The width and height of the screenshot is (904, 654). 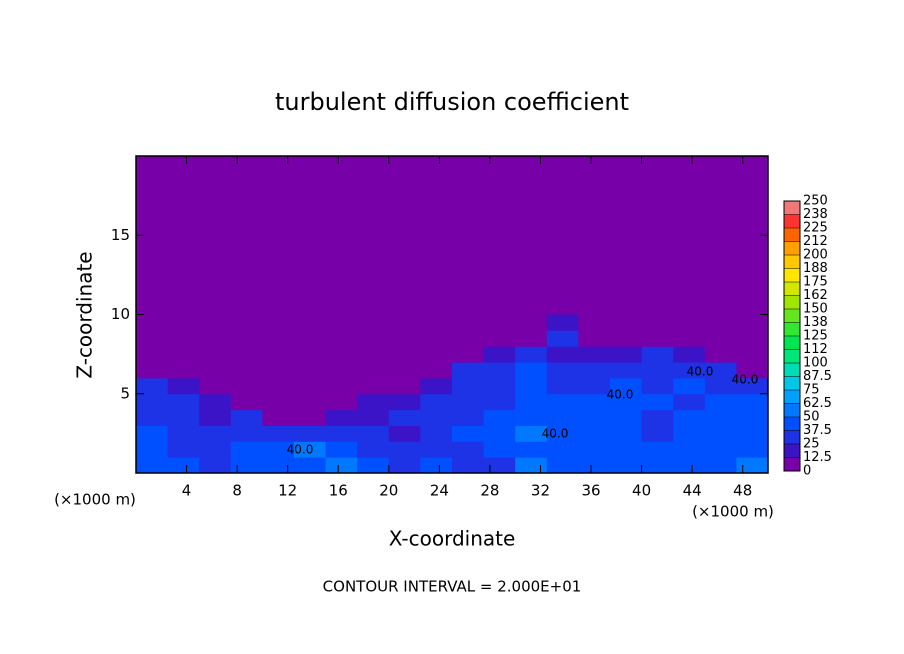 I want to click on colorbar-label: 212, so click(x=815, y=241).